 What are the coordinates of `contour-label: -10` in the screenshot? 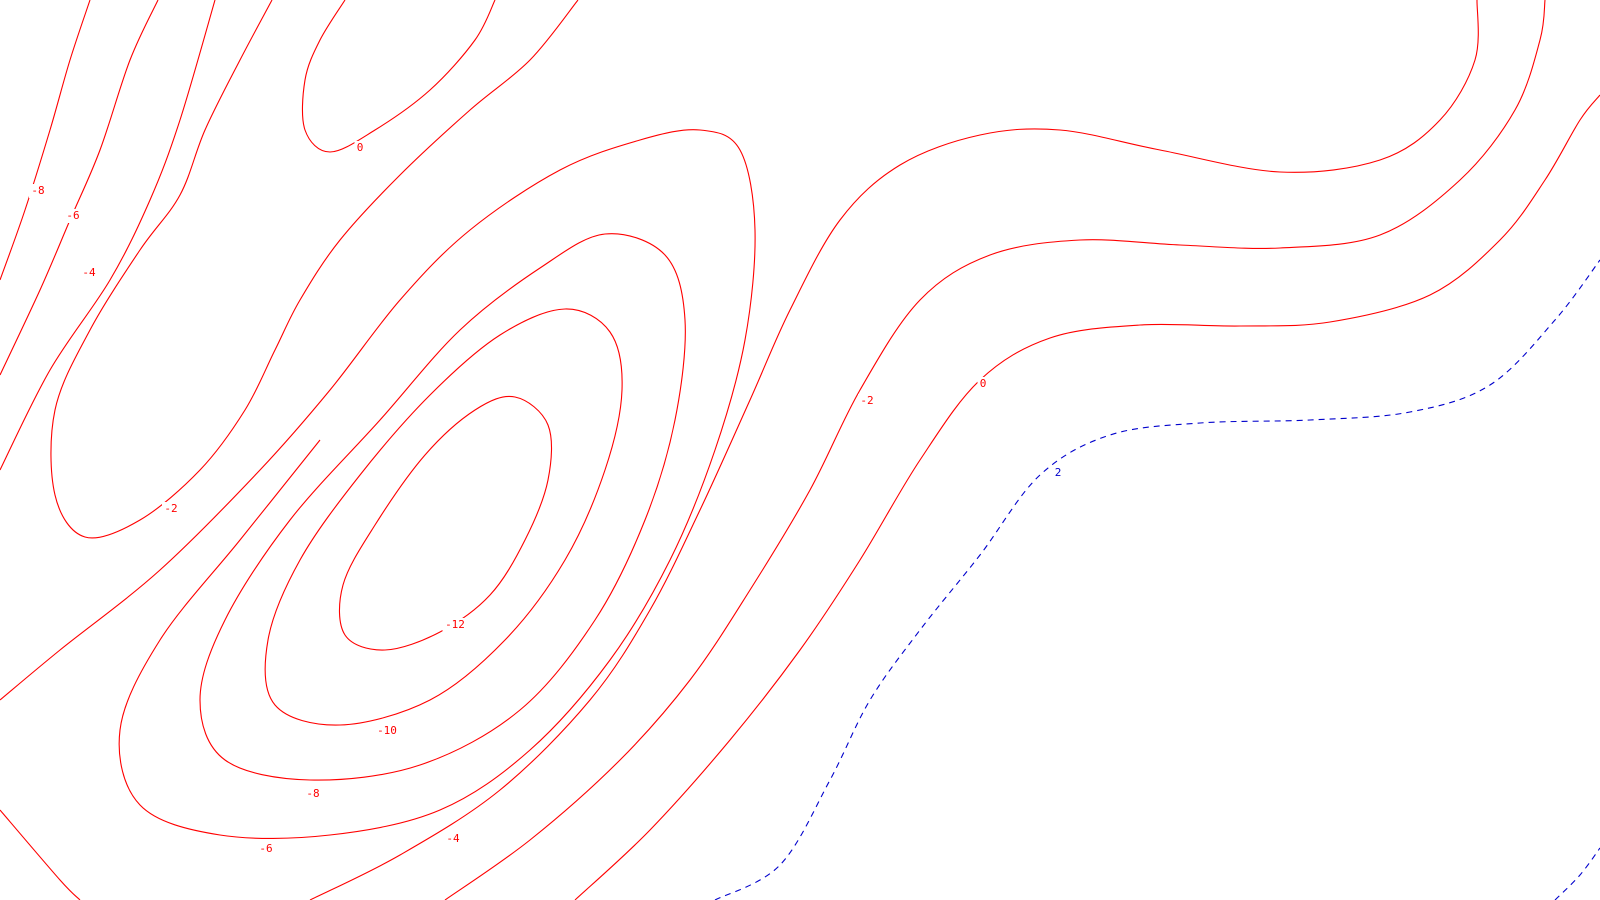 It's located at (387, 731).